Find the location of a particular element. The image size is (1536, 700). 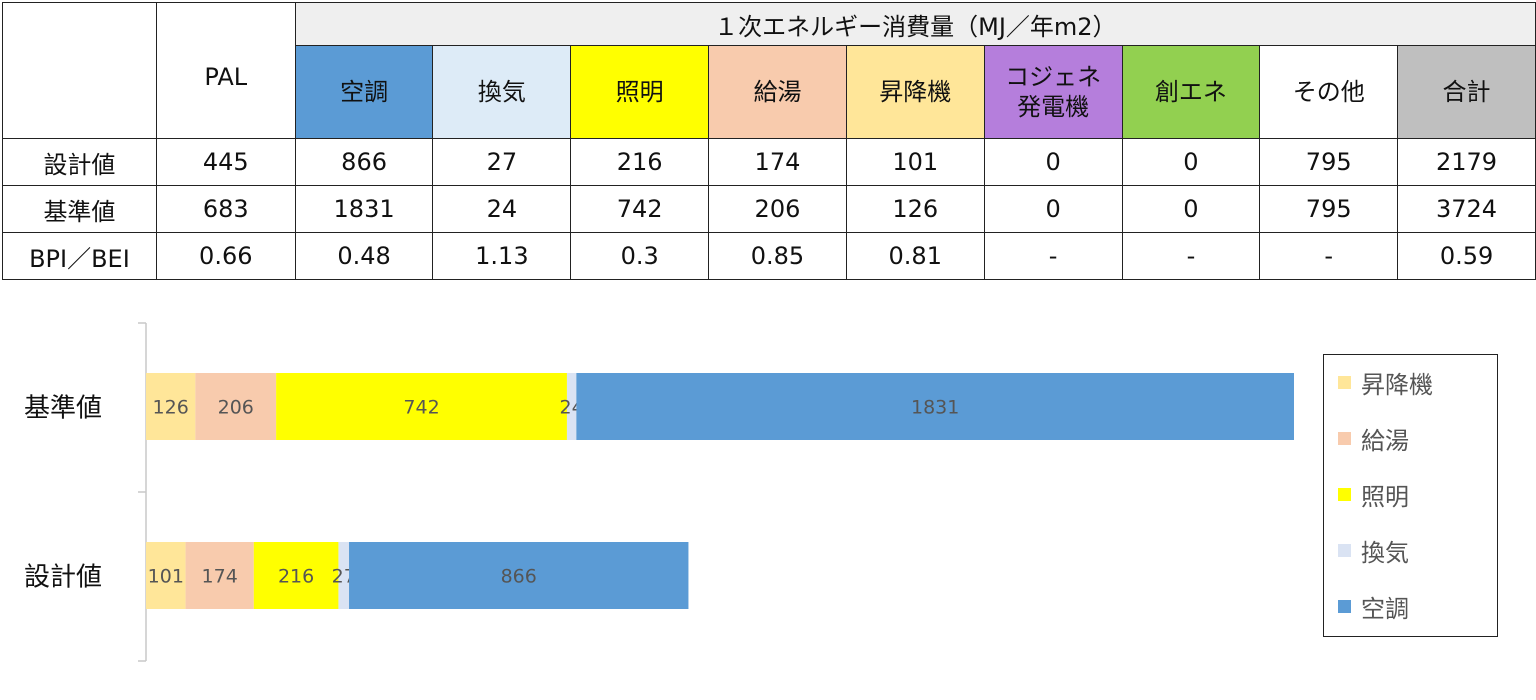

legend-label: 空調 is located at coordinates (1385, 608).